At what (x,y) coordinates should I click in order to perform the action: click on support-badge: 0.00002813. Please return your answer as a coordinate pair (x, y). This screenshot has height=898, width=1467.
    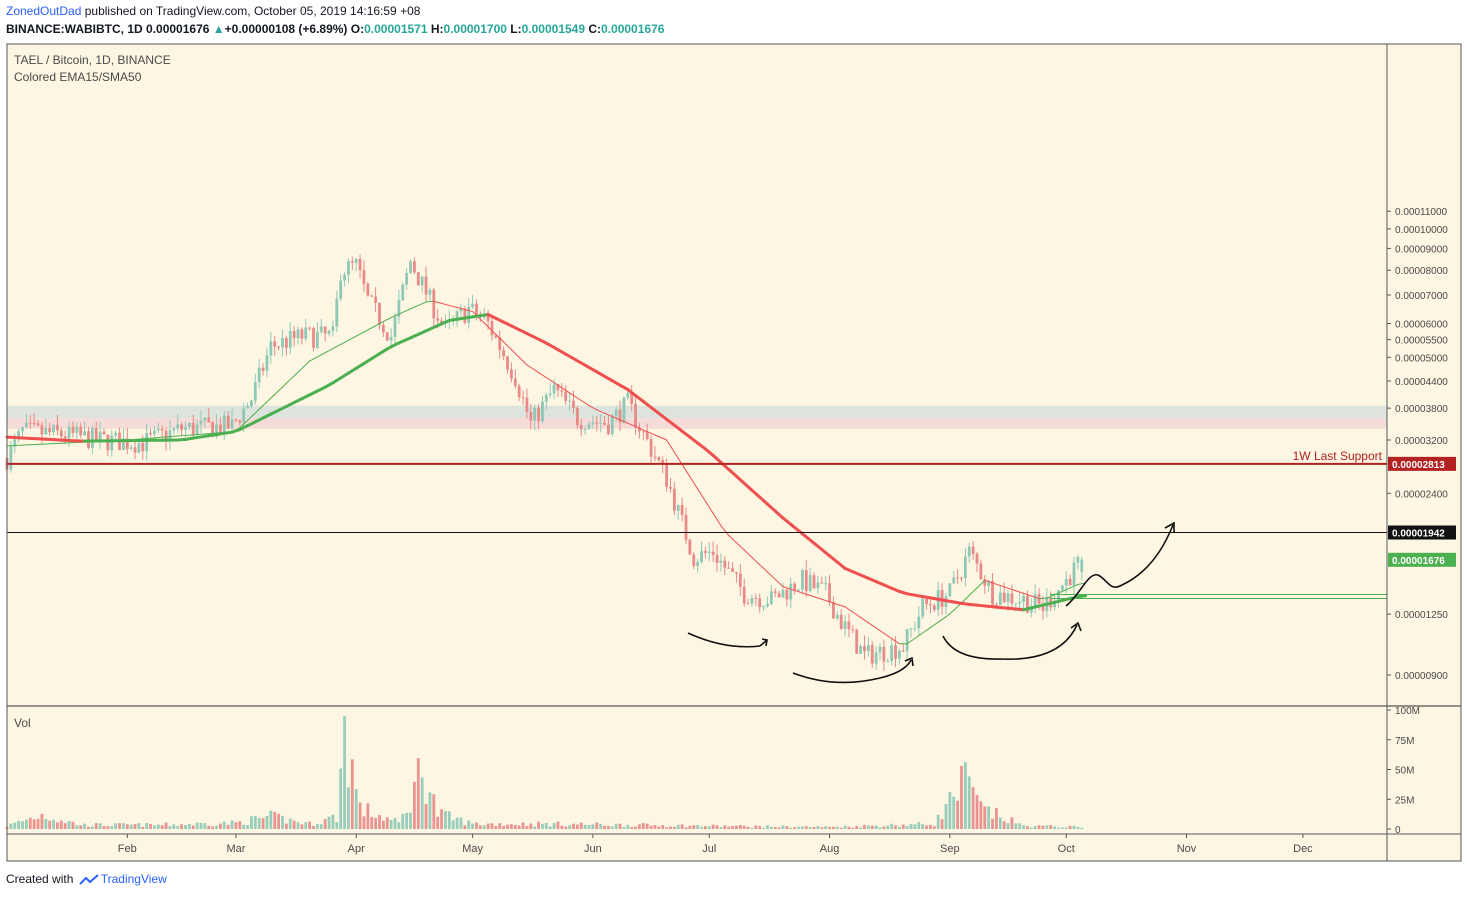
    Looking at the image, I should click on (1418, 465).